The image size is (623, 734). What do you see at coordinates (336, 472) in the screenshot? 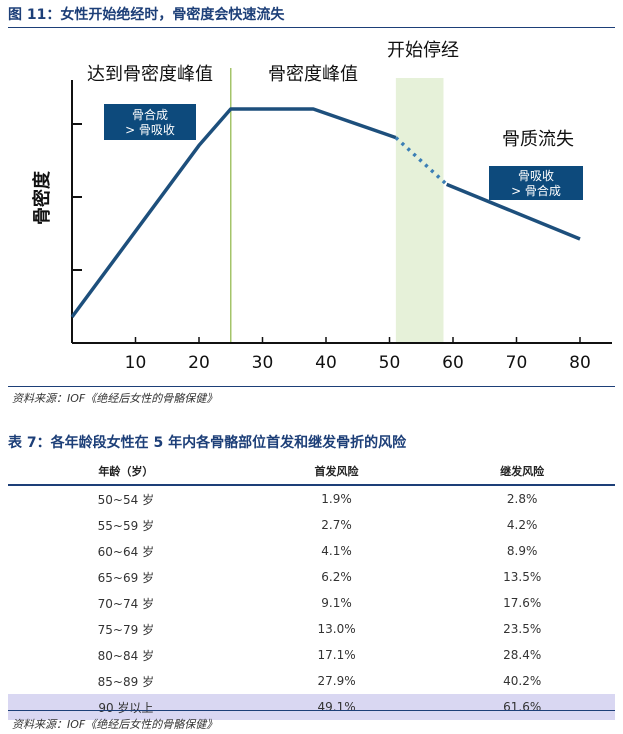
I see `header-first-risk: 首发风险` at bounding box center [336, 472].